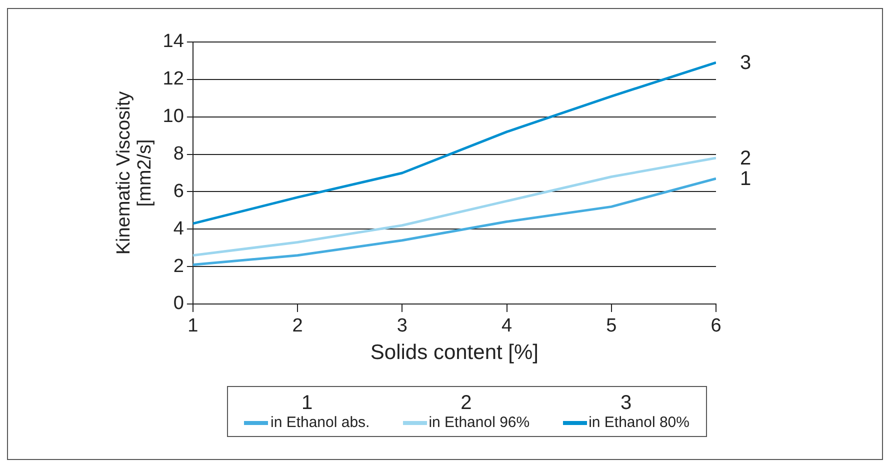 This screenshot has width=894, height=465. Describe the element at coordinates (178, 229) in the screenshot. I see `y-tick-label: 4` at that location.